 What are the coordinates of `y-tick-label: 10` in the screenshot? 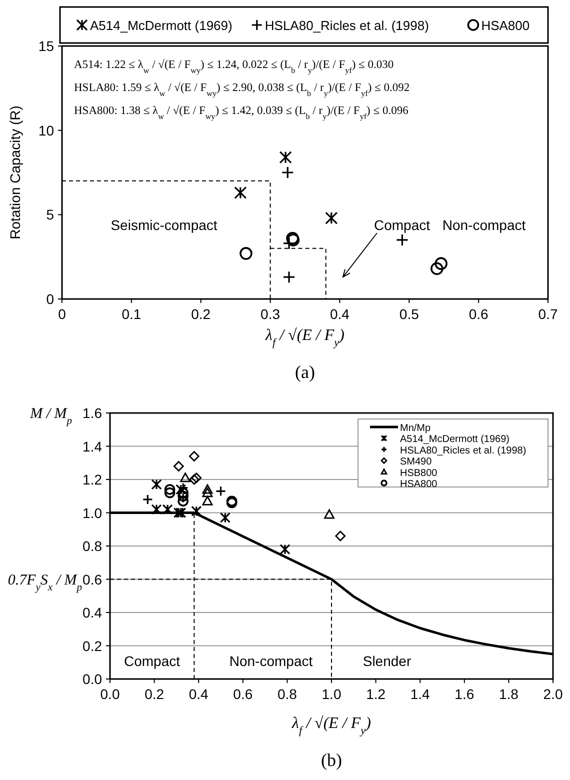 It's located at (46, 130).